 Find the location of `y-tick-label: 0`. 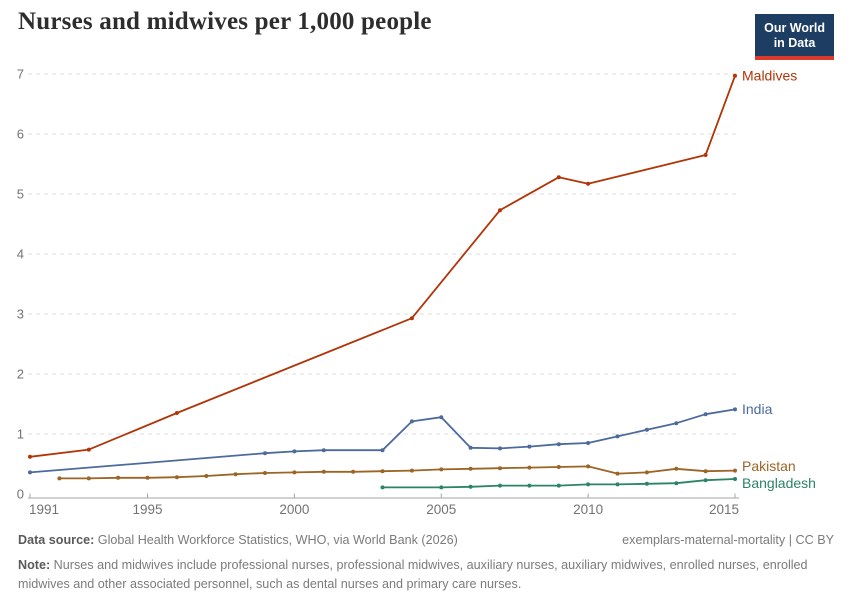

y-tick-label: 0 is located at coordinates (20, 494).